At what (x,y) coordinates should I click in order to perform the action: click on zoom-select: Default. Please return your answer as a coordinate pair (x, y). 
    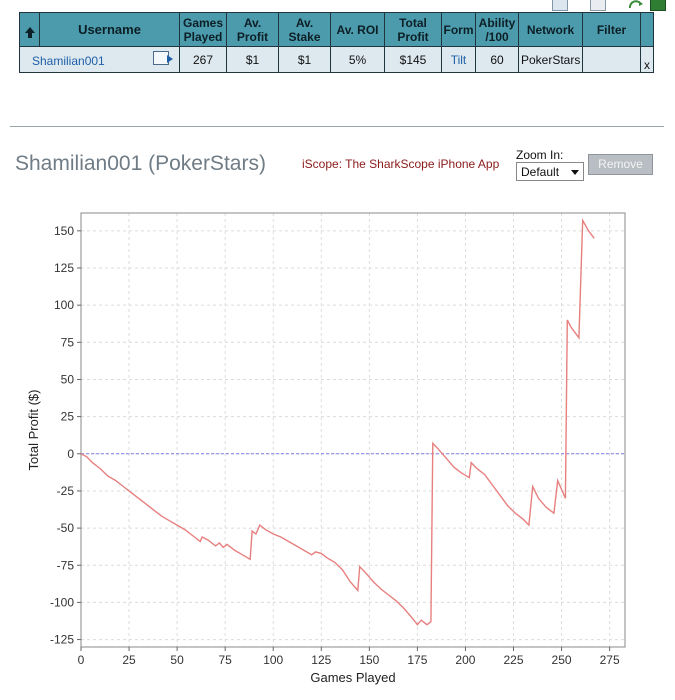
    Looking at the image, I should click on (550, 171).